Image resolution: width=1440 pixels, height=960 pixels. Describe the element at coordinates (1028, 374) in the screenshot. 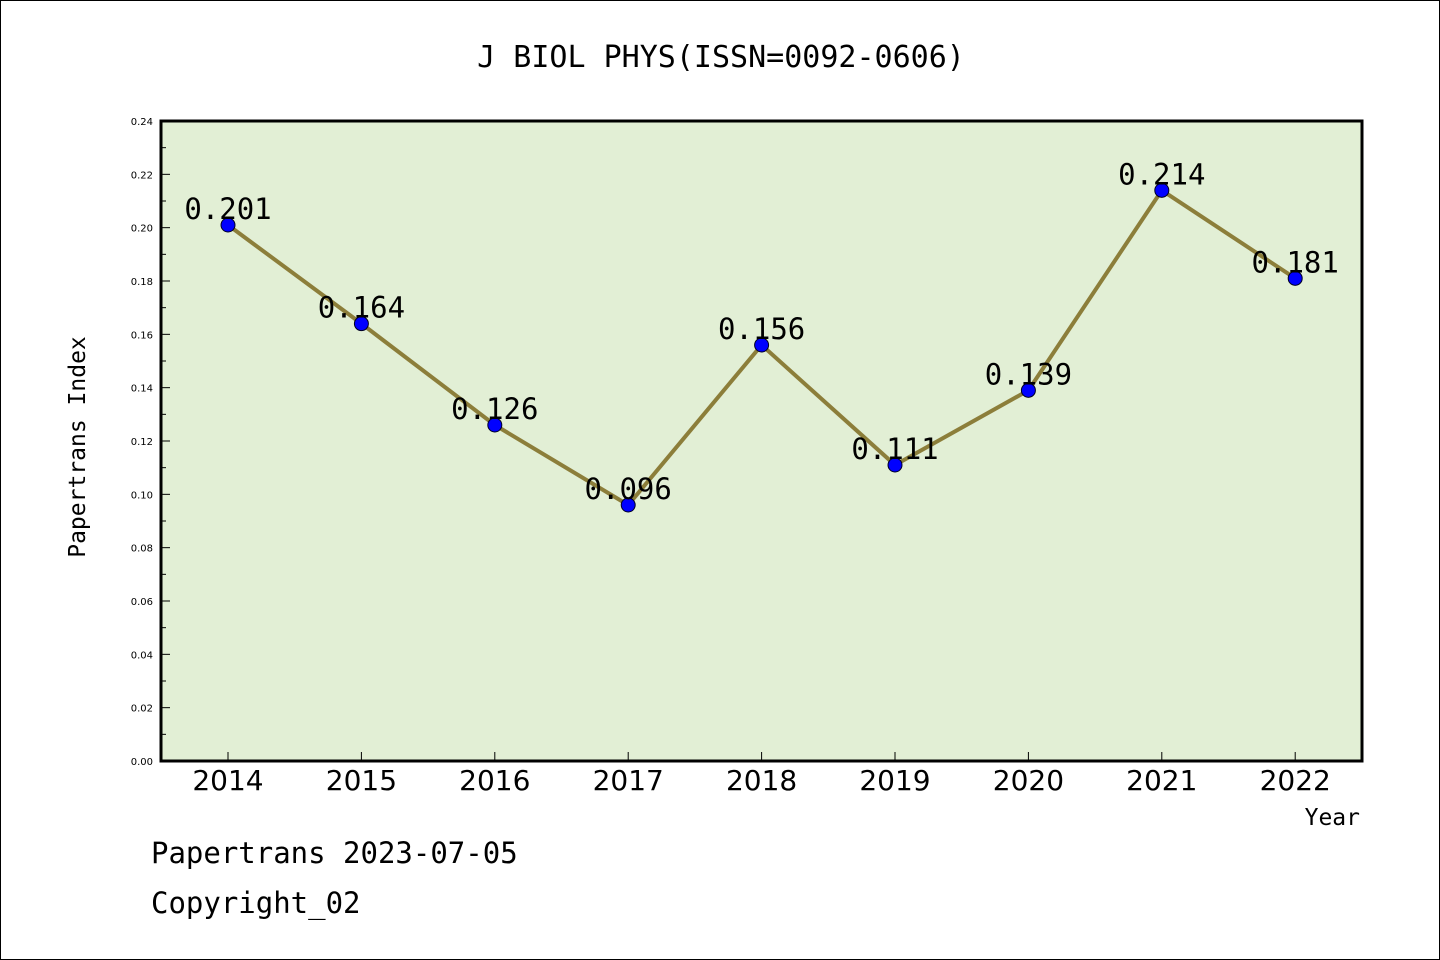

I see `data-label: 0.139` at that location.